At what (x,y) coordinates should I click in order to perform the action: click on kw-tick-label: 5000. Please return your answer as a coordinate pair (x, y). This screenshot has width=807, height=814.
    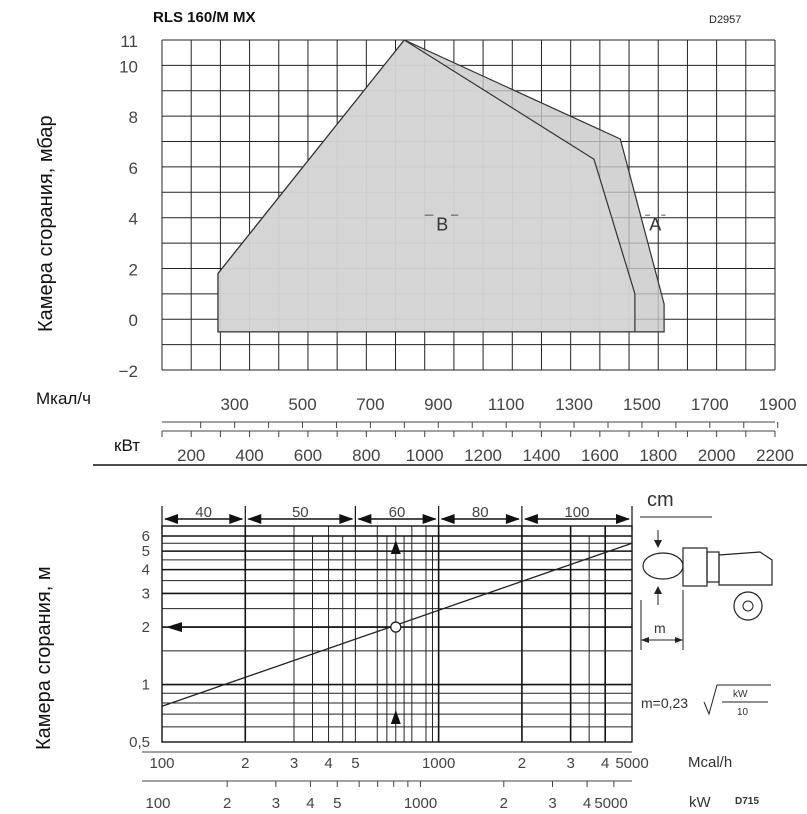
    Looking at the image, I should click on (610, 803).